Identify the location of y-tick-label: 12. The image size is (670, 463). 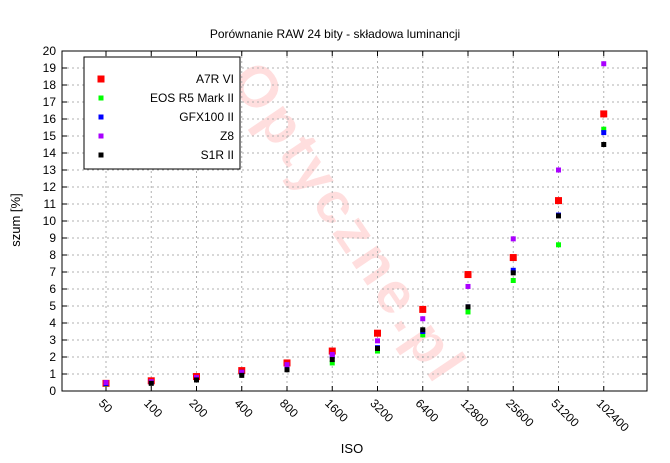
(50, 187).